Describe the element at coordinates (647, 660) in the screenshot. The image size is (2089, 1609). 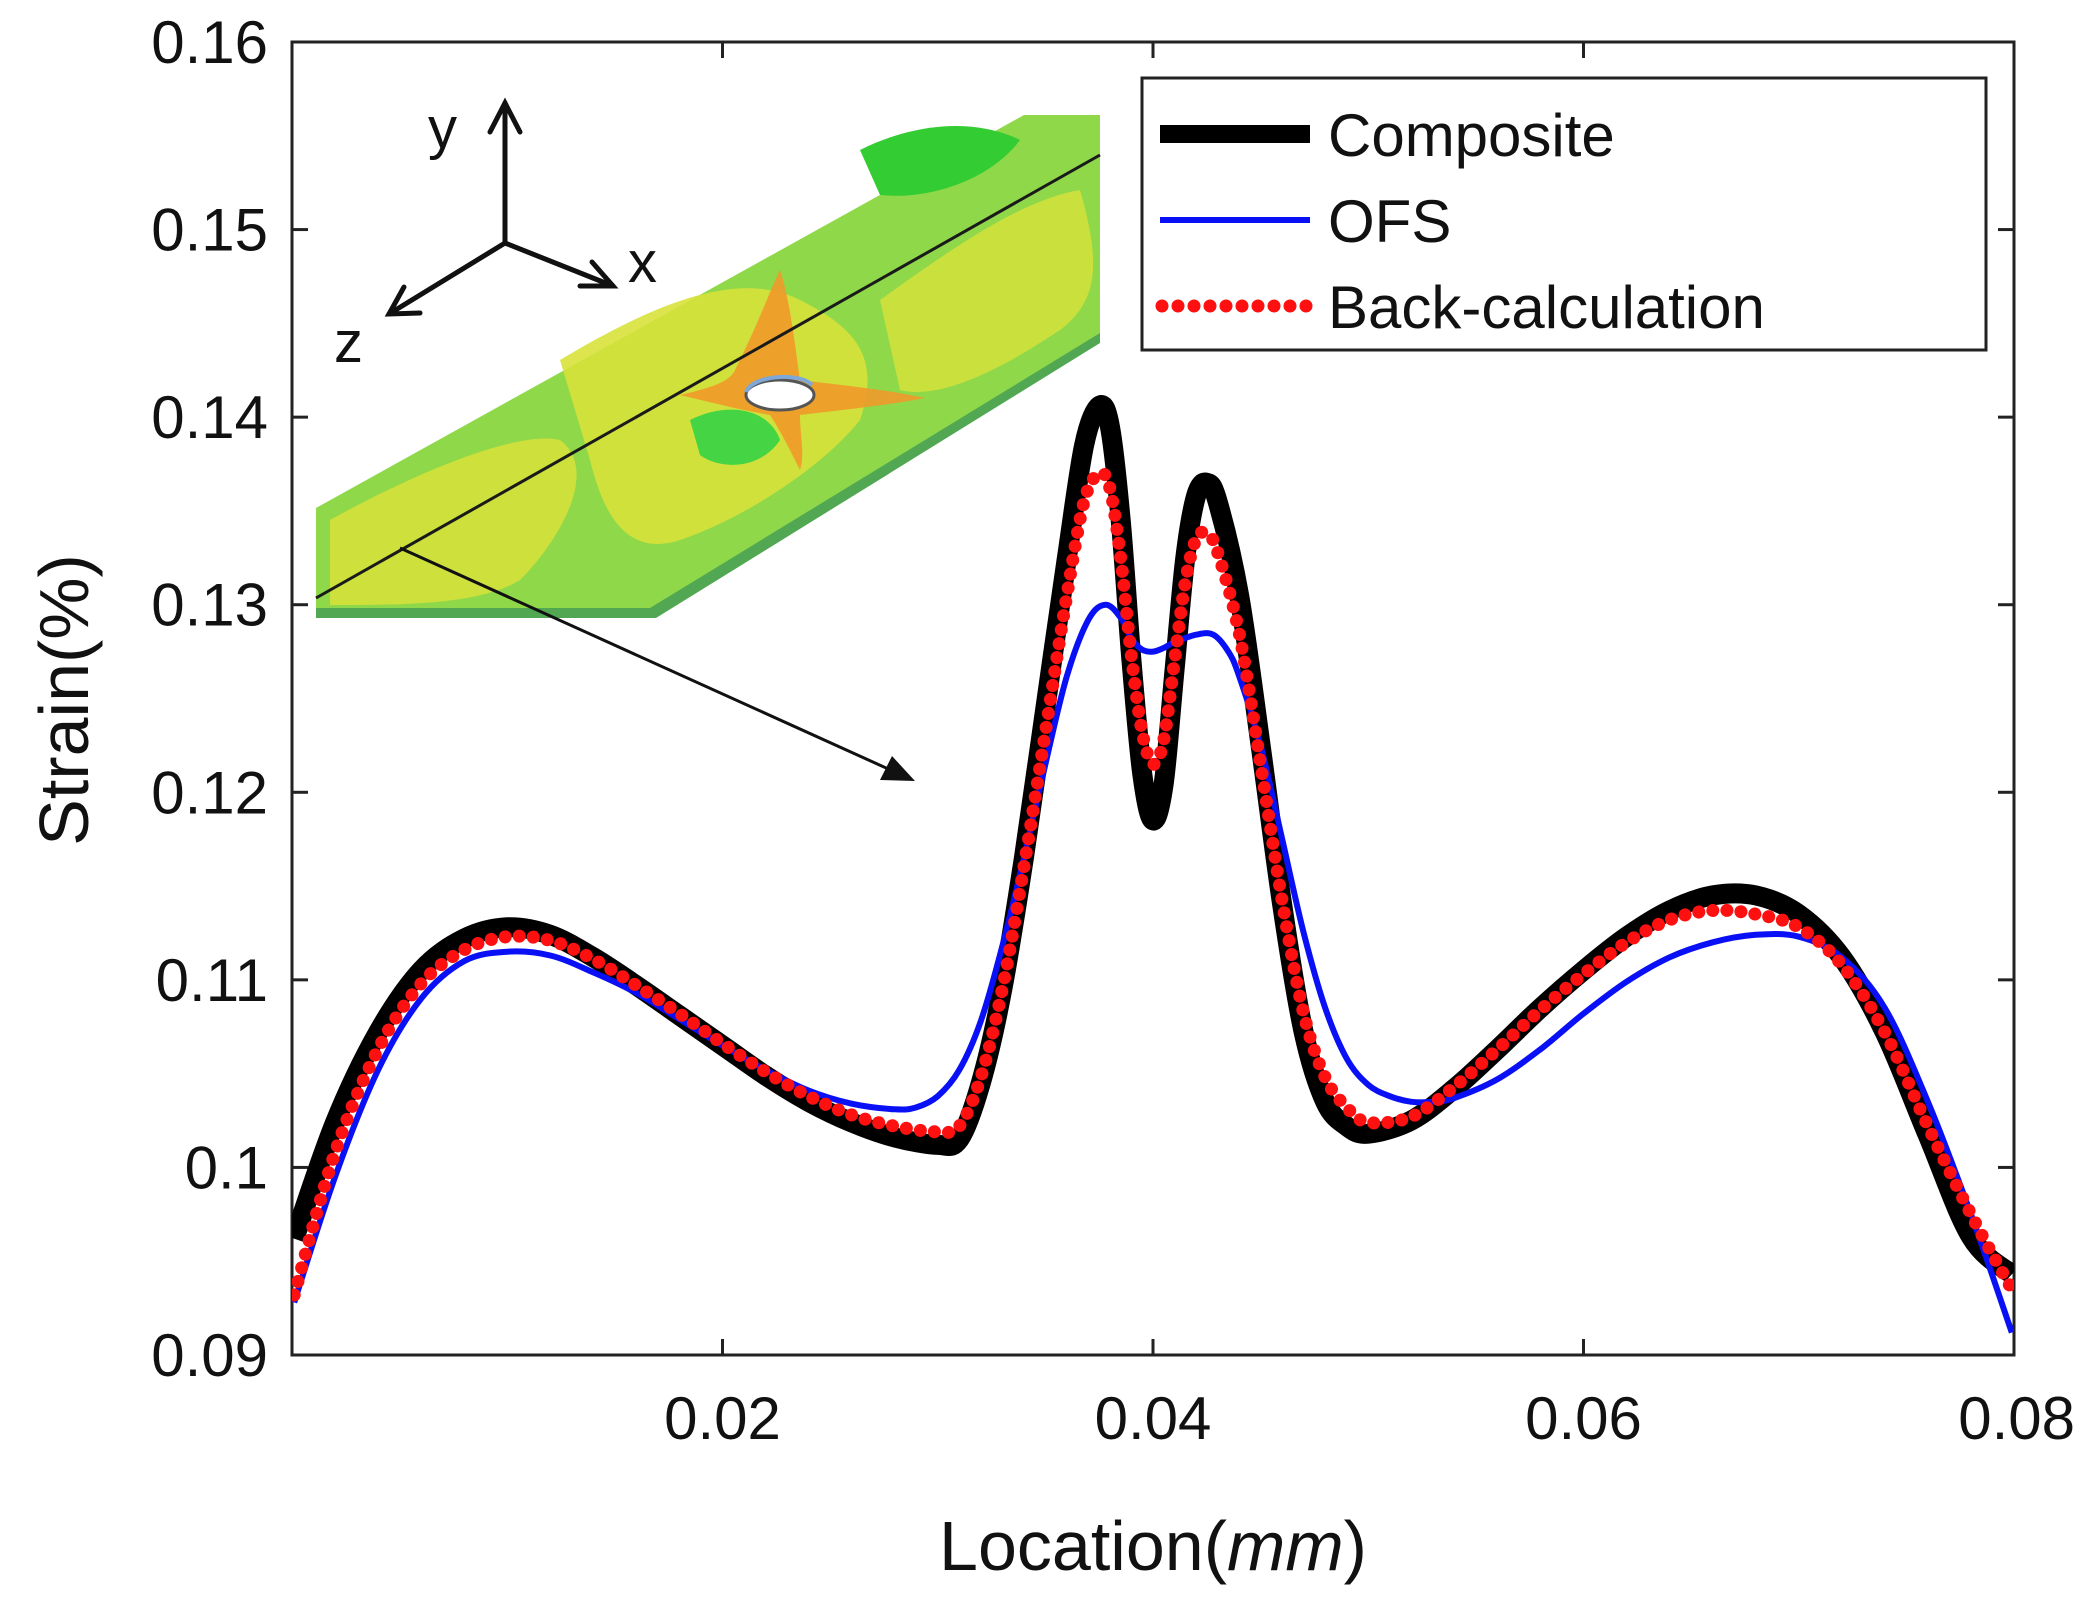
I see `pointer-arrow-line` at that location.